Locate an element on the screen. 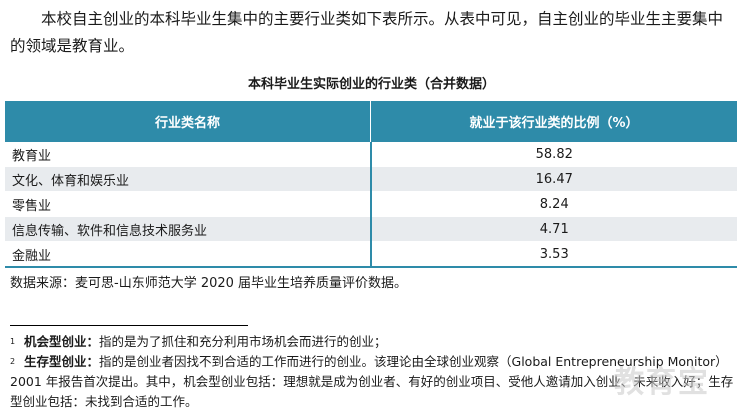  data-source-note: 数据来源：麦可思-山东师范大学 2020 届毕业生培养质量评价数据。 is located at coordinates (209, 283).